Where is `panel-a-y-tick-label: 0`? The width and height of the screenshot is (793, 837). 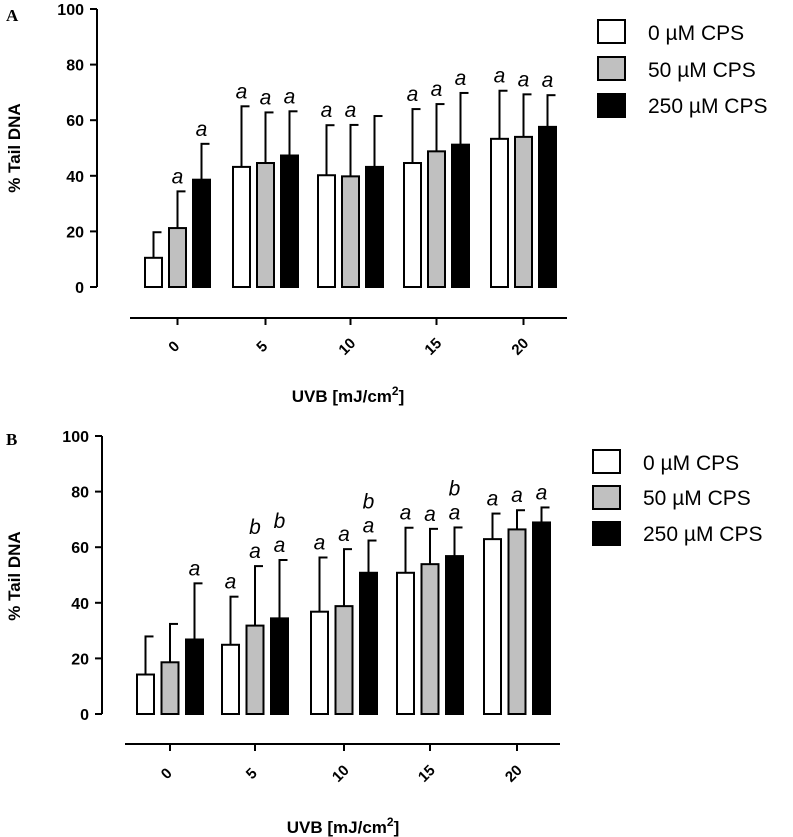
panel-a-y-tick-label: 0 is located at coordinates (79, 288).